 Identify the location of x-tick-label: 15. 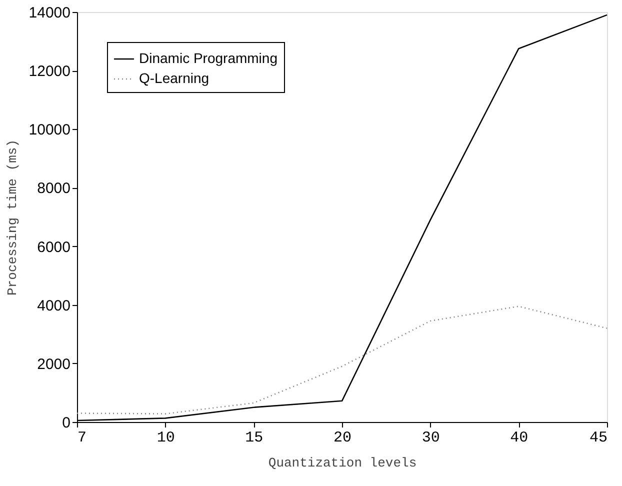
(254, 438).